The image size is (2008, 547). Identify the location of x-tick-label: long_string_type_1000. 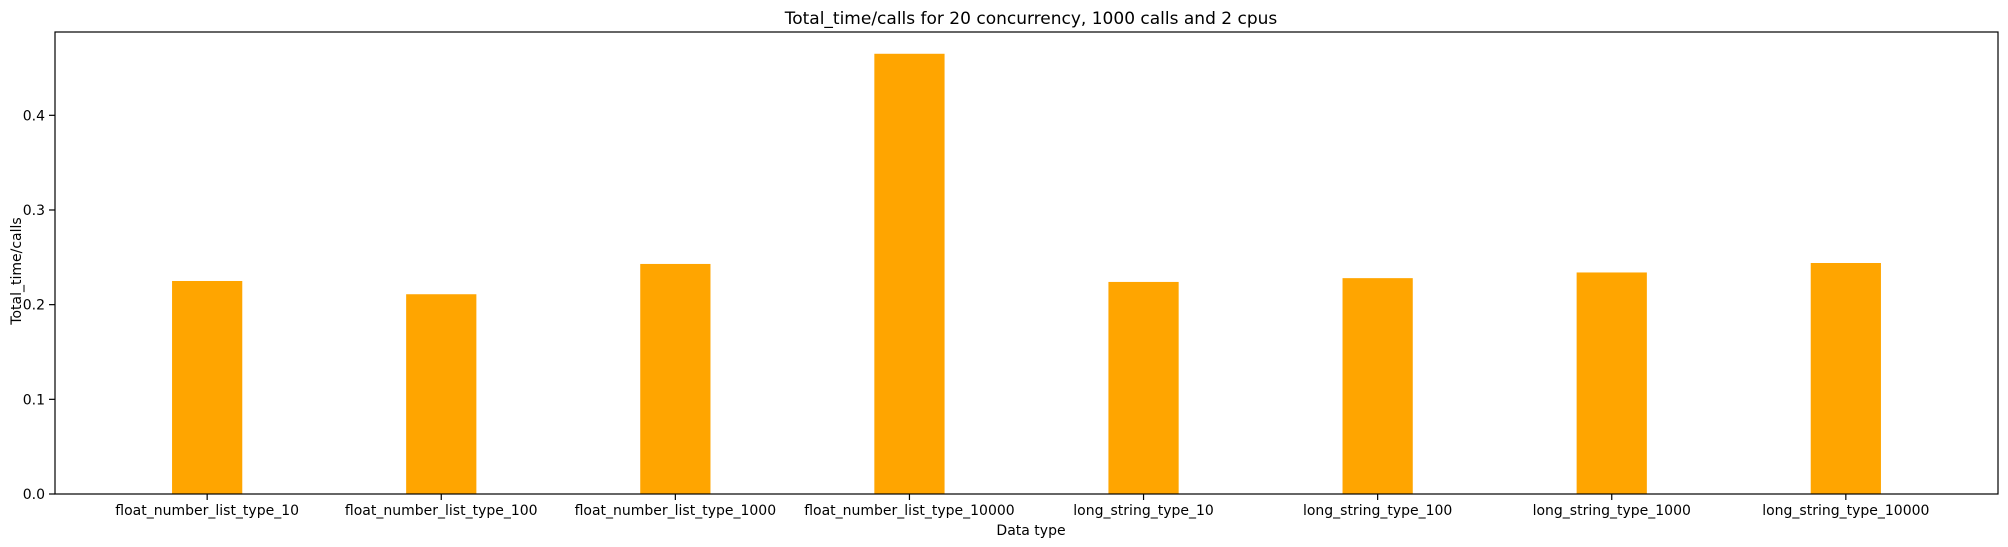
(1612, 511).